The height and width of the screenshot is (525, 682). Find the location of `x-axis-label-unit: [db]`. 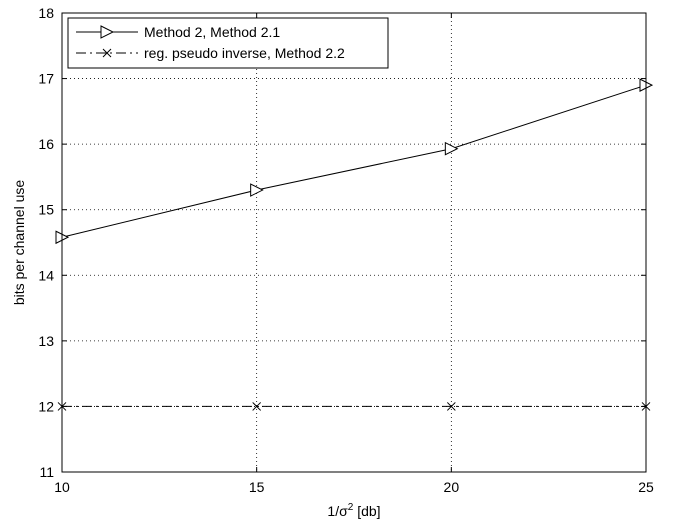

x-axis-label-unit: [db] is located at coordinates (366, 511).